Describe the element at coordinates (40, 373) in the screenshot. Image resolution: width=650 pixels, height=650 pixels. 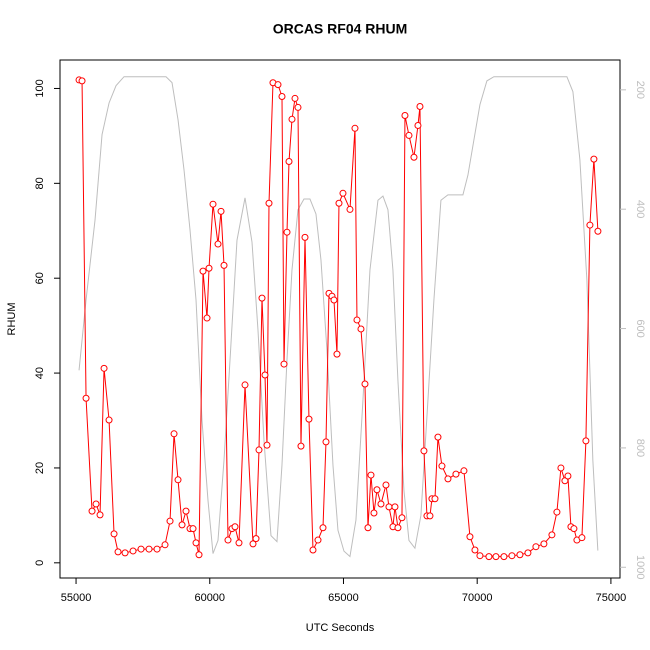
I see `y-tick-label: 40` at that location.